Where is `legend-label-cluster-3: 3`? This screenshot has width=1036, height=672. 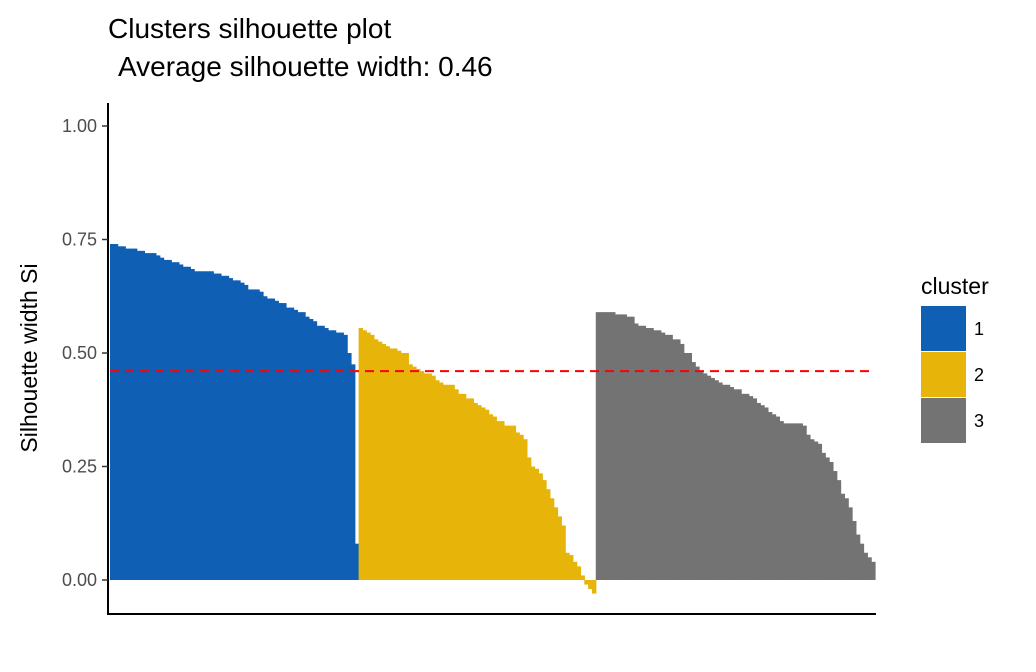 legend-label-cluster-3: 3 is located at coordinates (979, 421).